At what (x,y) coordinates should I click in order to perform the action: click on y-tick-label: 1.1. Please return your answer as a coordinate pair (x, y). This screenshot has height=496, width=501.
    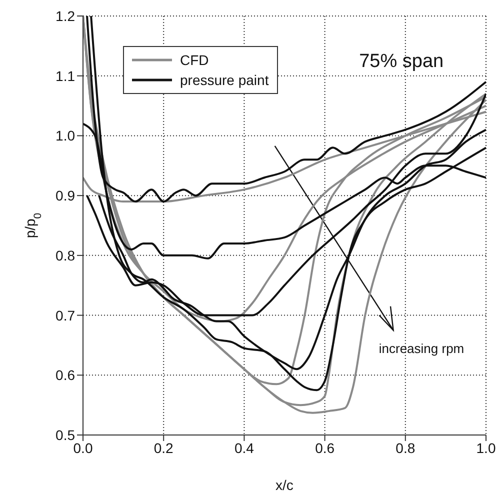
    Looking at the image, I should click on (66, 76).